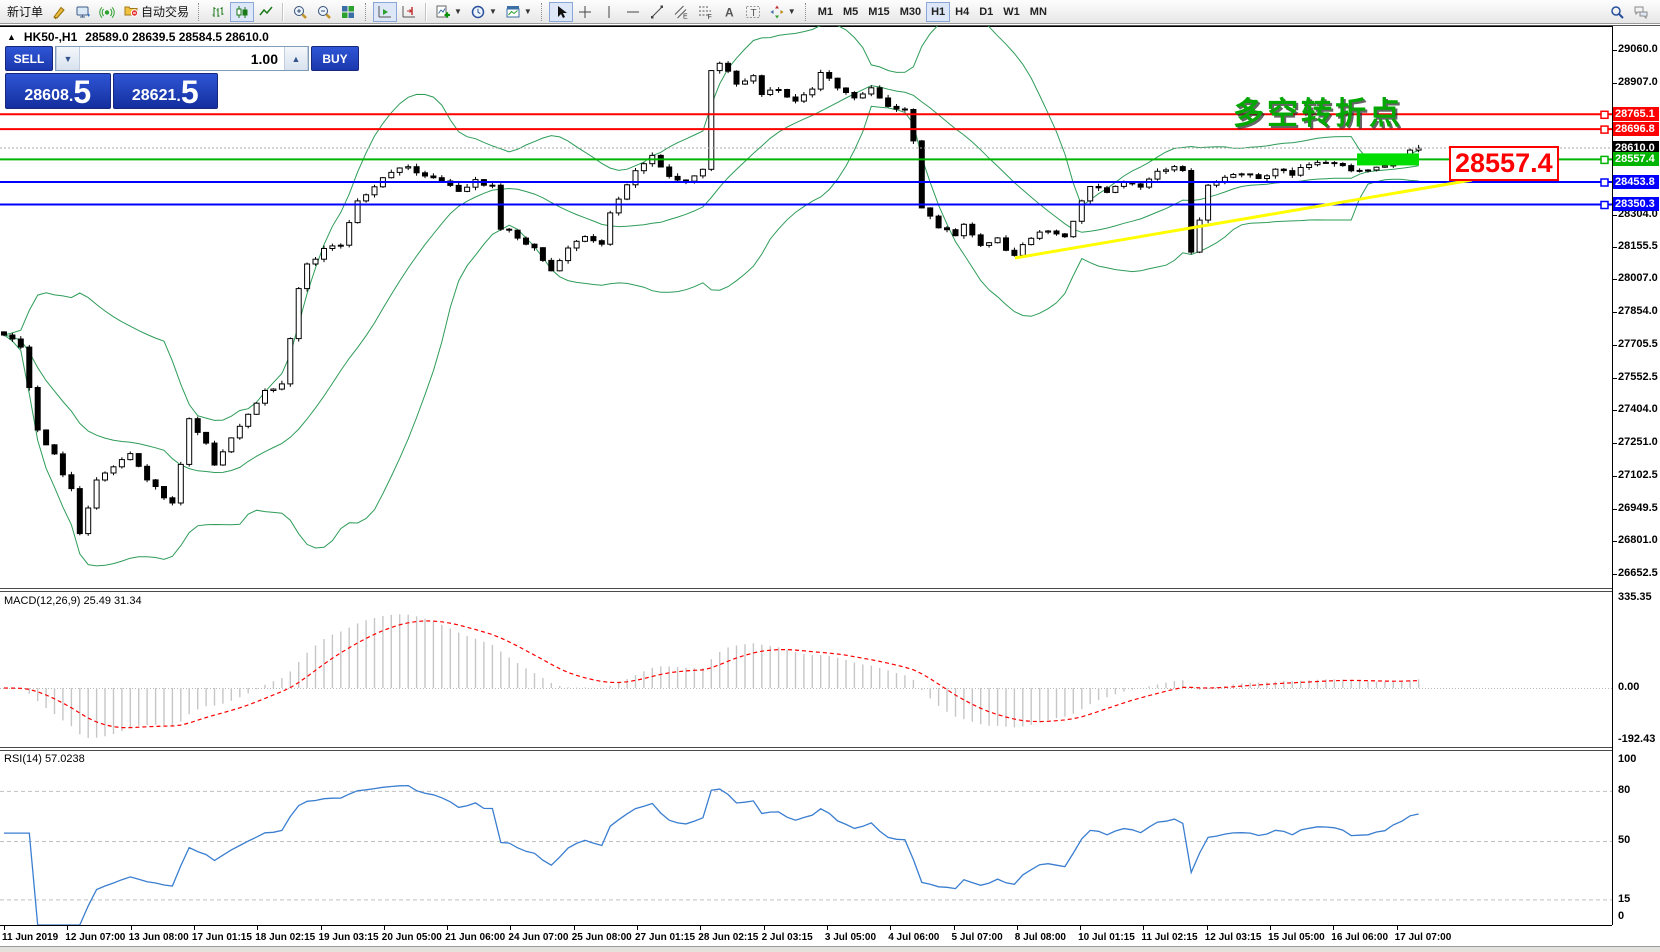  Describe the element at coordinates (285, 937) in the screenshot. I see `time-tick-label: 18 Jun 02:15` at that location.